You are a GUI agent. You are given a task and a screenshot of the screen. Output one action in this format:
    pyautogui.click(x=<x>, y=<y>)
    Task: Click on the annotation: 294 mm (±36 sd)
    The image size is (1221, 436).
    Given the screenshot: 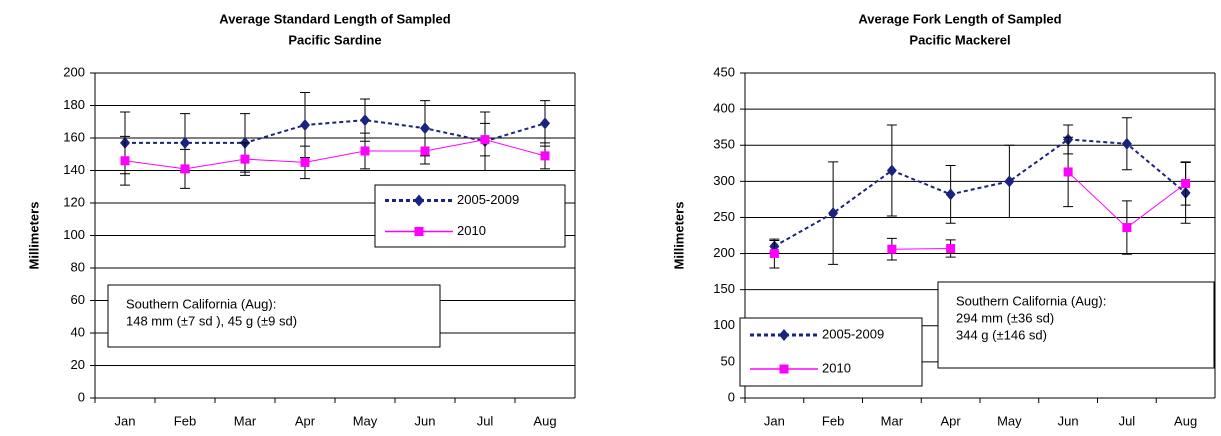 What is the action you would take?
    pyautogui.click(x=1005, y=317)
    